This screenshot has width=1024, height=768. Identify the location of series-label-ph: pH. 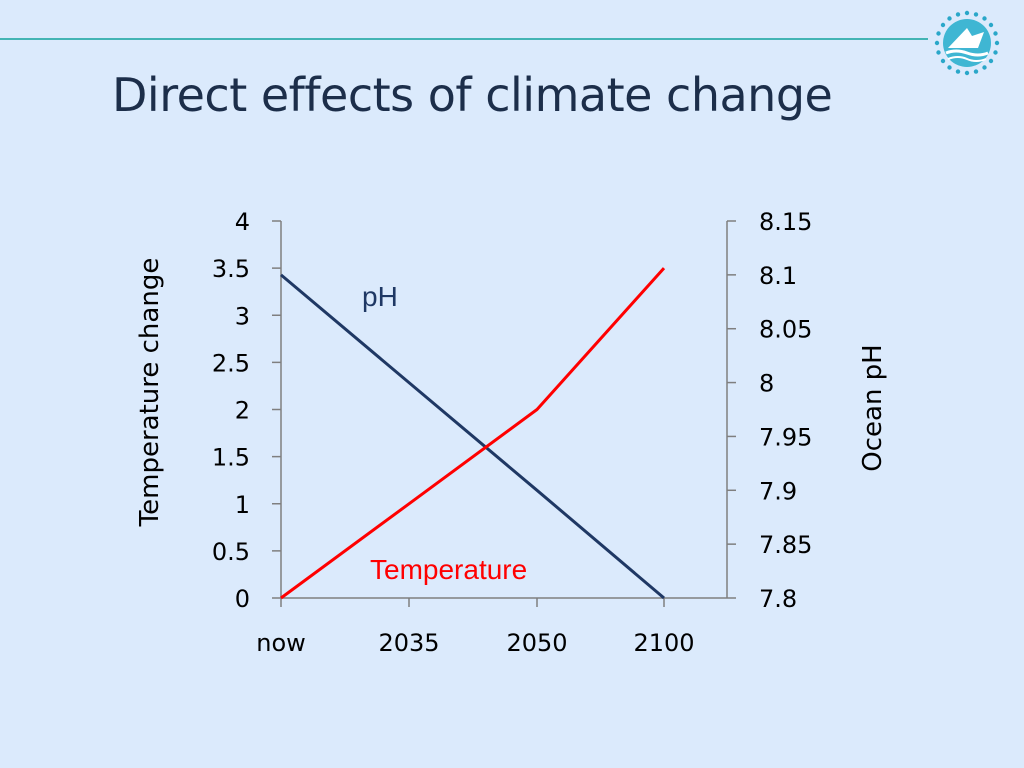
(380, 296).